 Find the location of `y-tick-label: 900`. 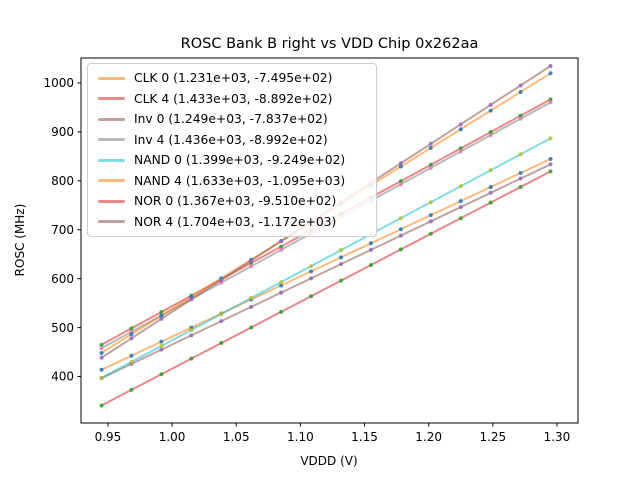

y-tick-label: 900 is located at coordinates (62, 132).